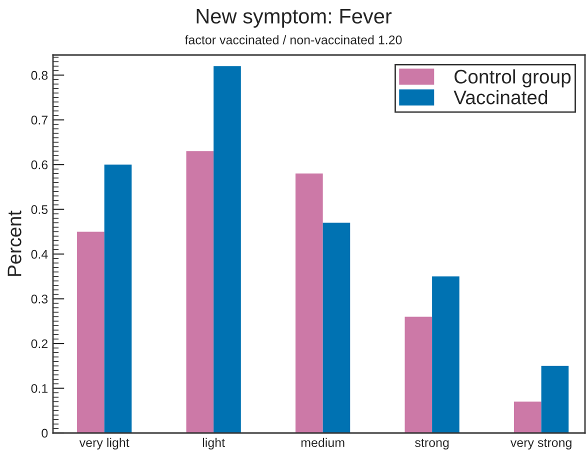 The width and height of the screenshot is (587, 450). Describe the element at coordinates (39, 120) in the screenshot. I see `y-tick-label: 0.7` at that location.